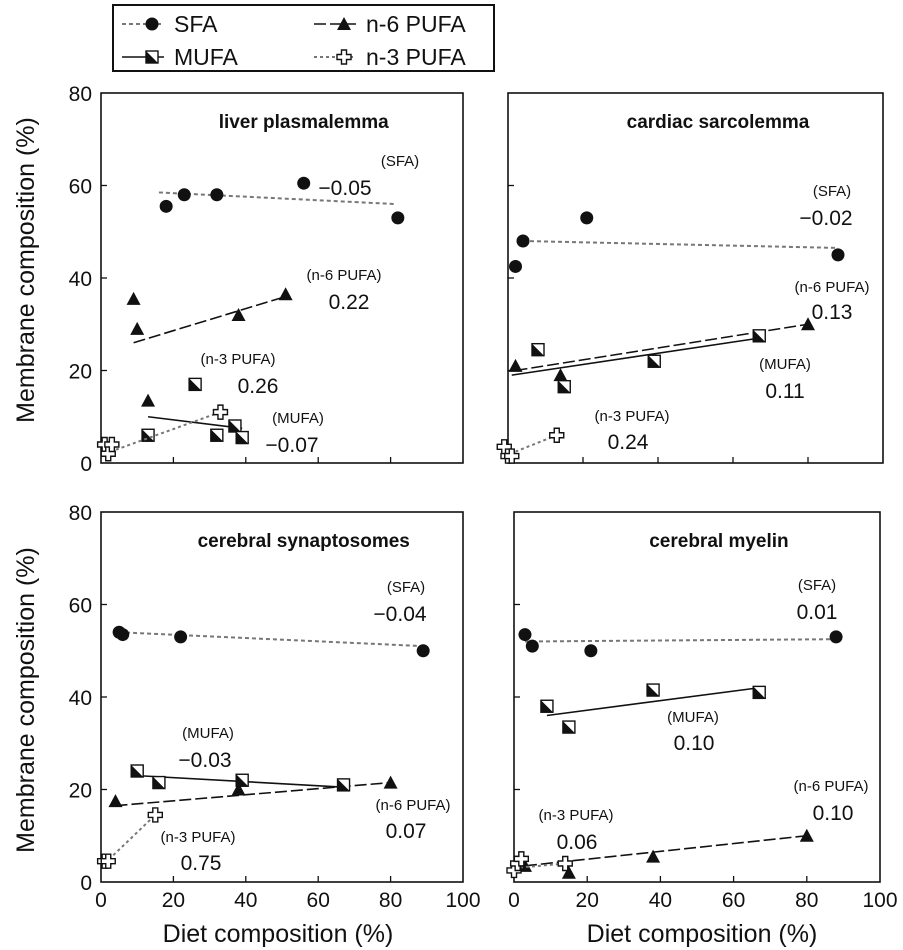 The image size is (903, 950). I want to click on annotation-mufa: (MUFA) 0.11, so click(785, 379).